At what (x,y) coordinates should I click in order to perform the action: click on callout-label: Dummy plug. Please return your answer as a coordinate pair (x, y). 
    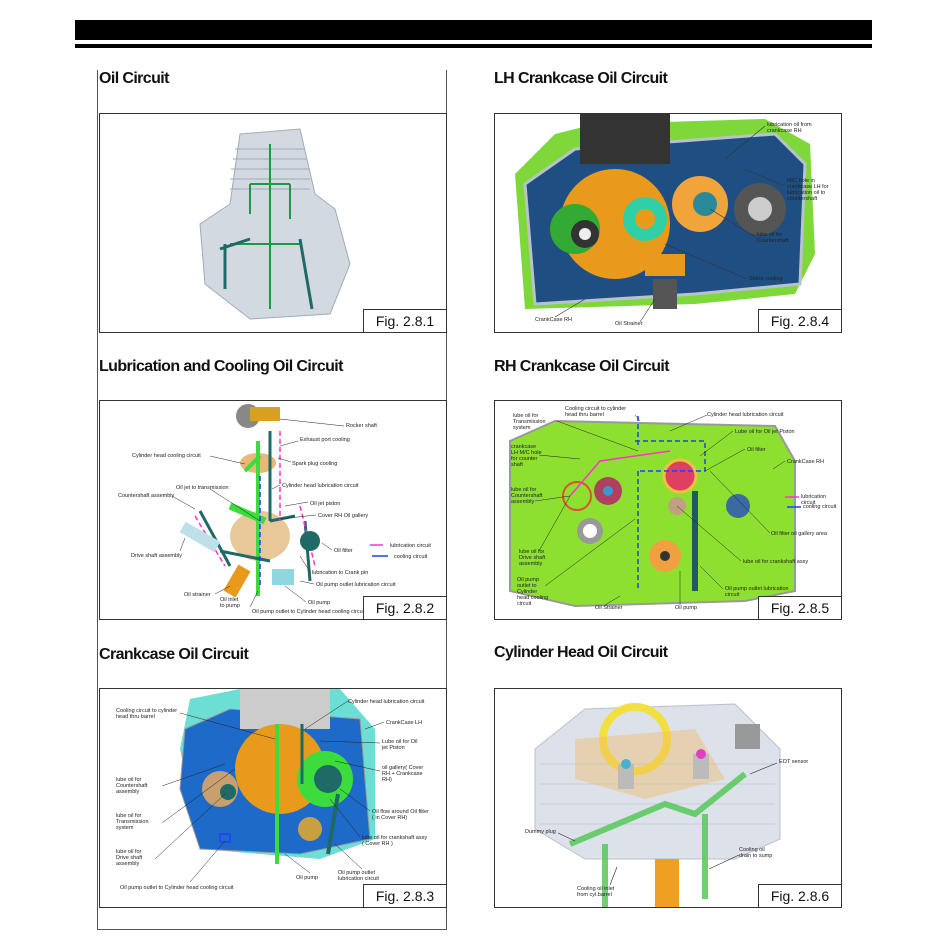
    Looking at the image, I should click on (540, 832).